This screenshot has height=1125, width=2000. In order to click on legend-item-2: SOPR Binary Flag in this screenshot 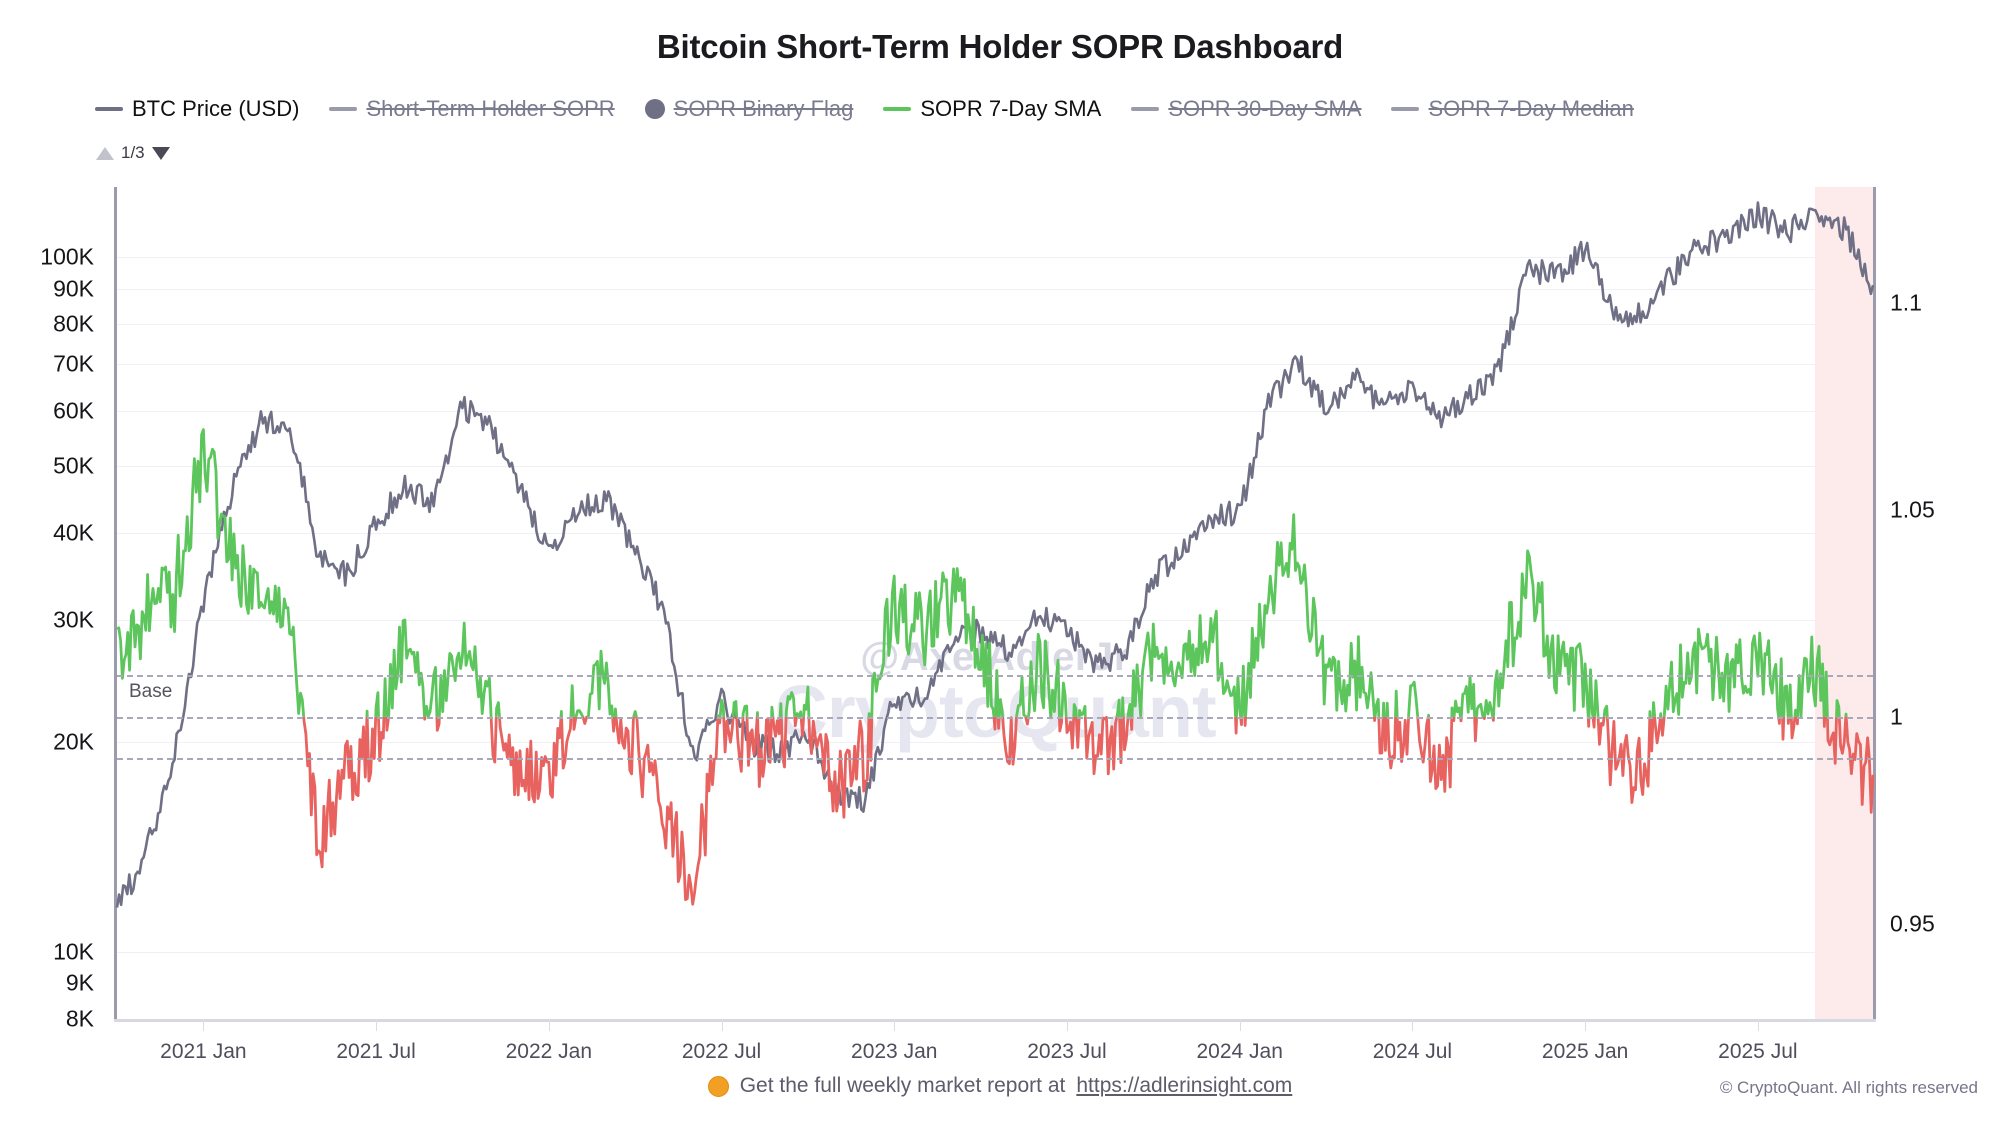, I will do `click(749, 109)`.